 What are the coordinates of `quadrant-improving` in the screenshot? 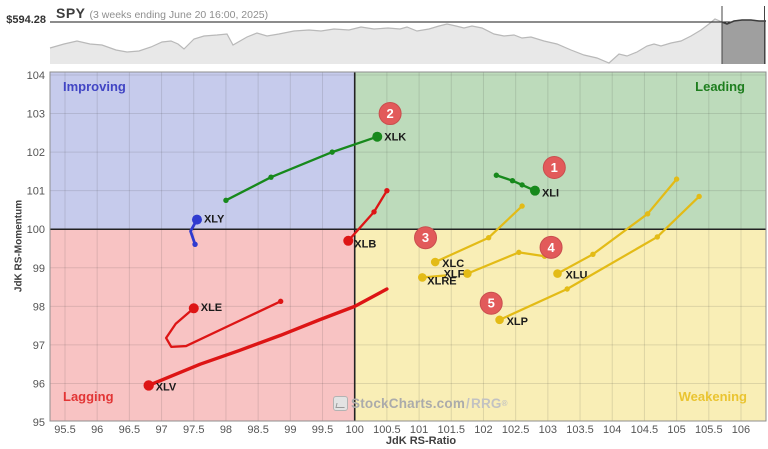 It's located at (202, 151).